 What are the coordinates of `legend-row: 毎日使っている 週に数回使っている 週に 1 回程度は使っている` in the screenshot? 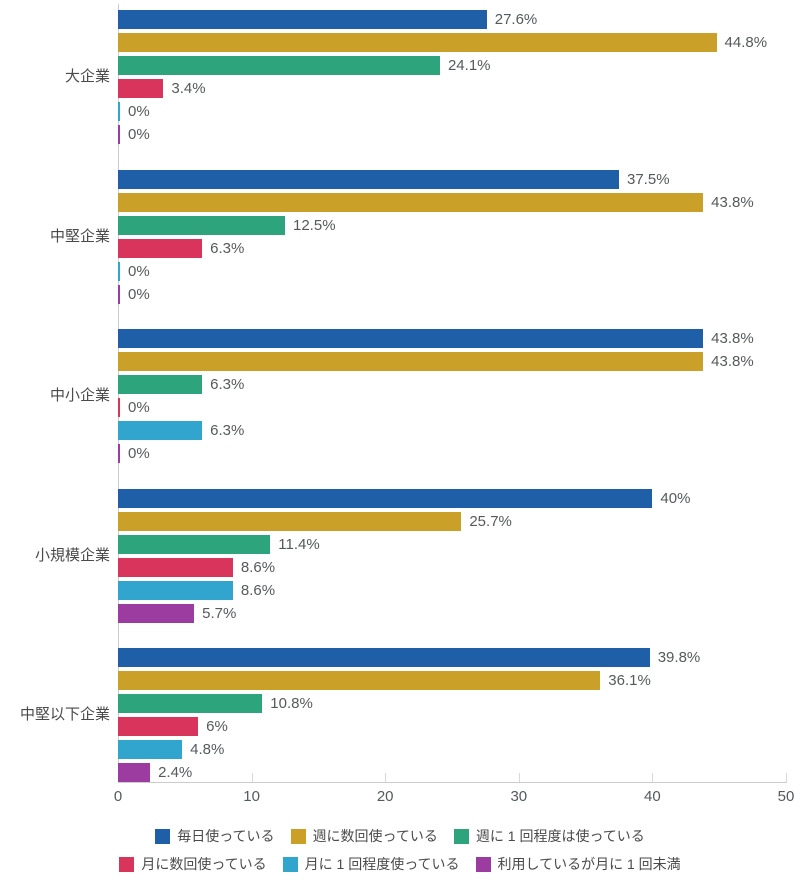 It's located at (400, 836).